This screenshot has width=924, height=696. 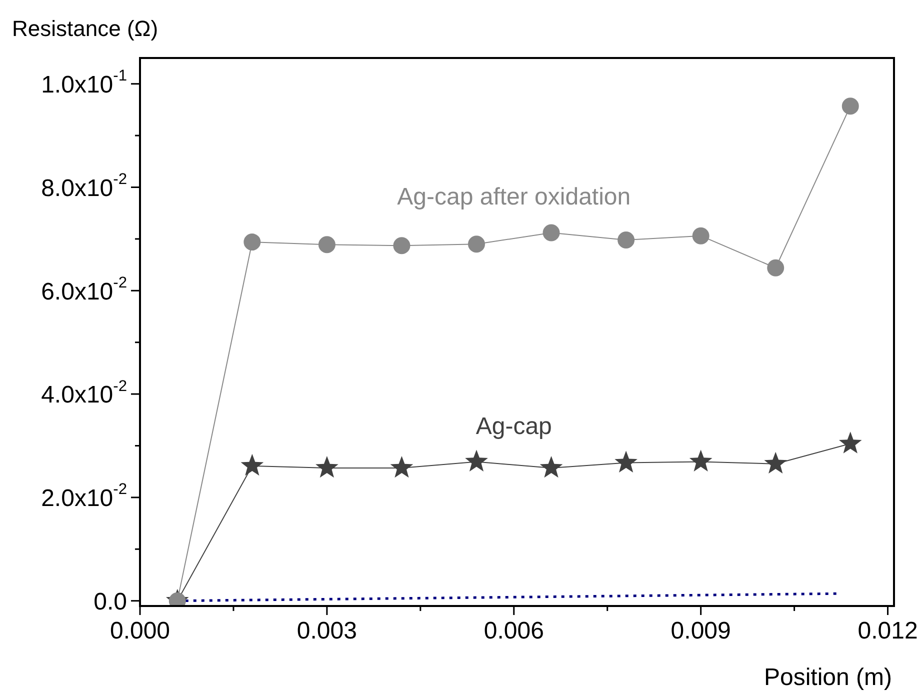 I want to click on y-axis-title: Resistance (Ω), so click(x=85, y=28).